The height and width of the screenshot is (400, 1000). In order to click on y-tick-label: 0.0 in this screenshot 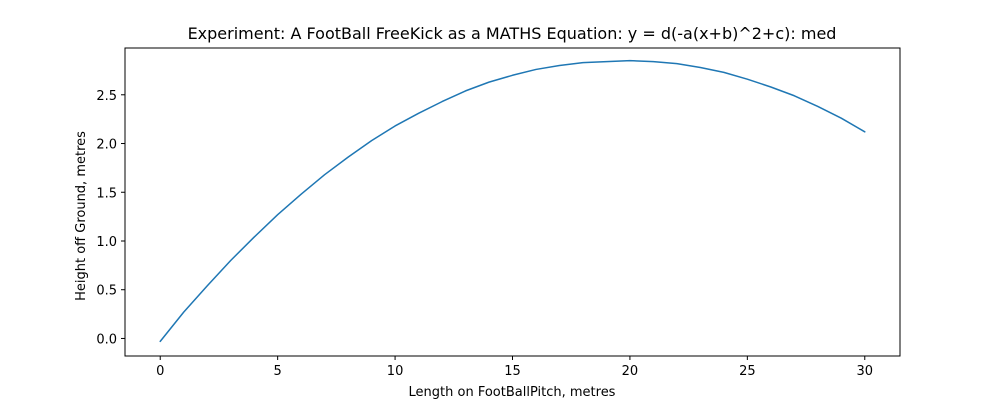, I will do `click(106, 339)`.